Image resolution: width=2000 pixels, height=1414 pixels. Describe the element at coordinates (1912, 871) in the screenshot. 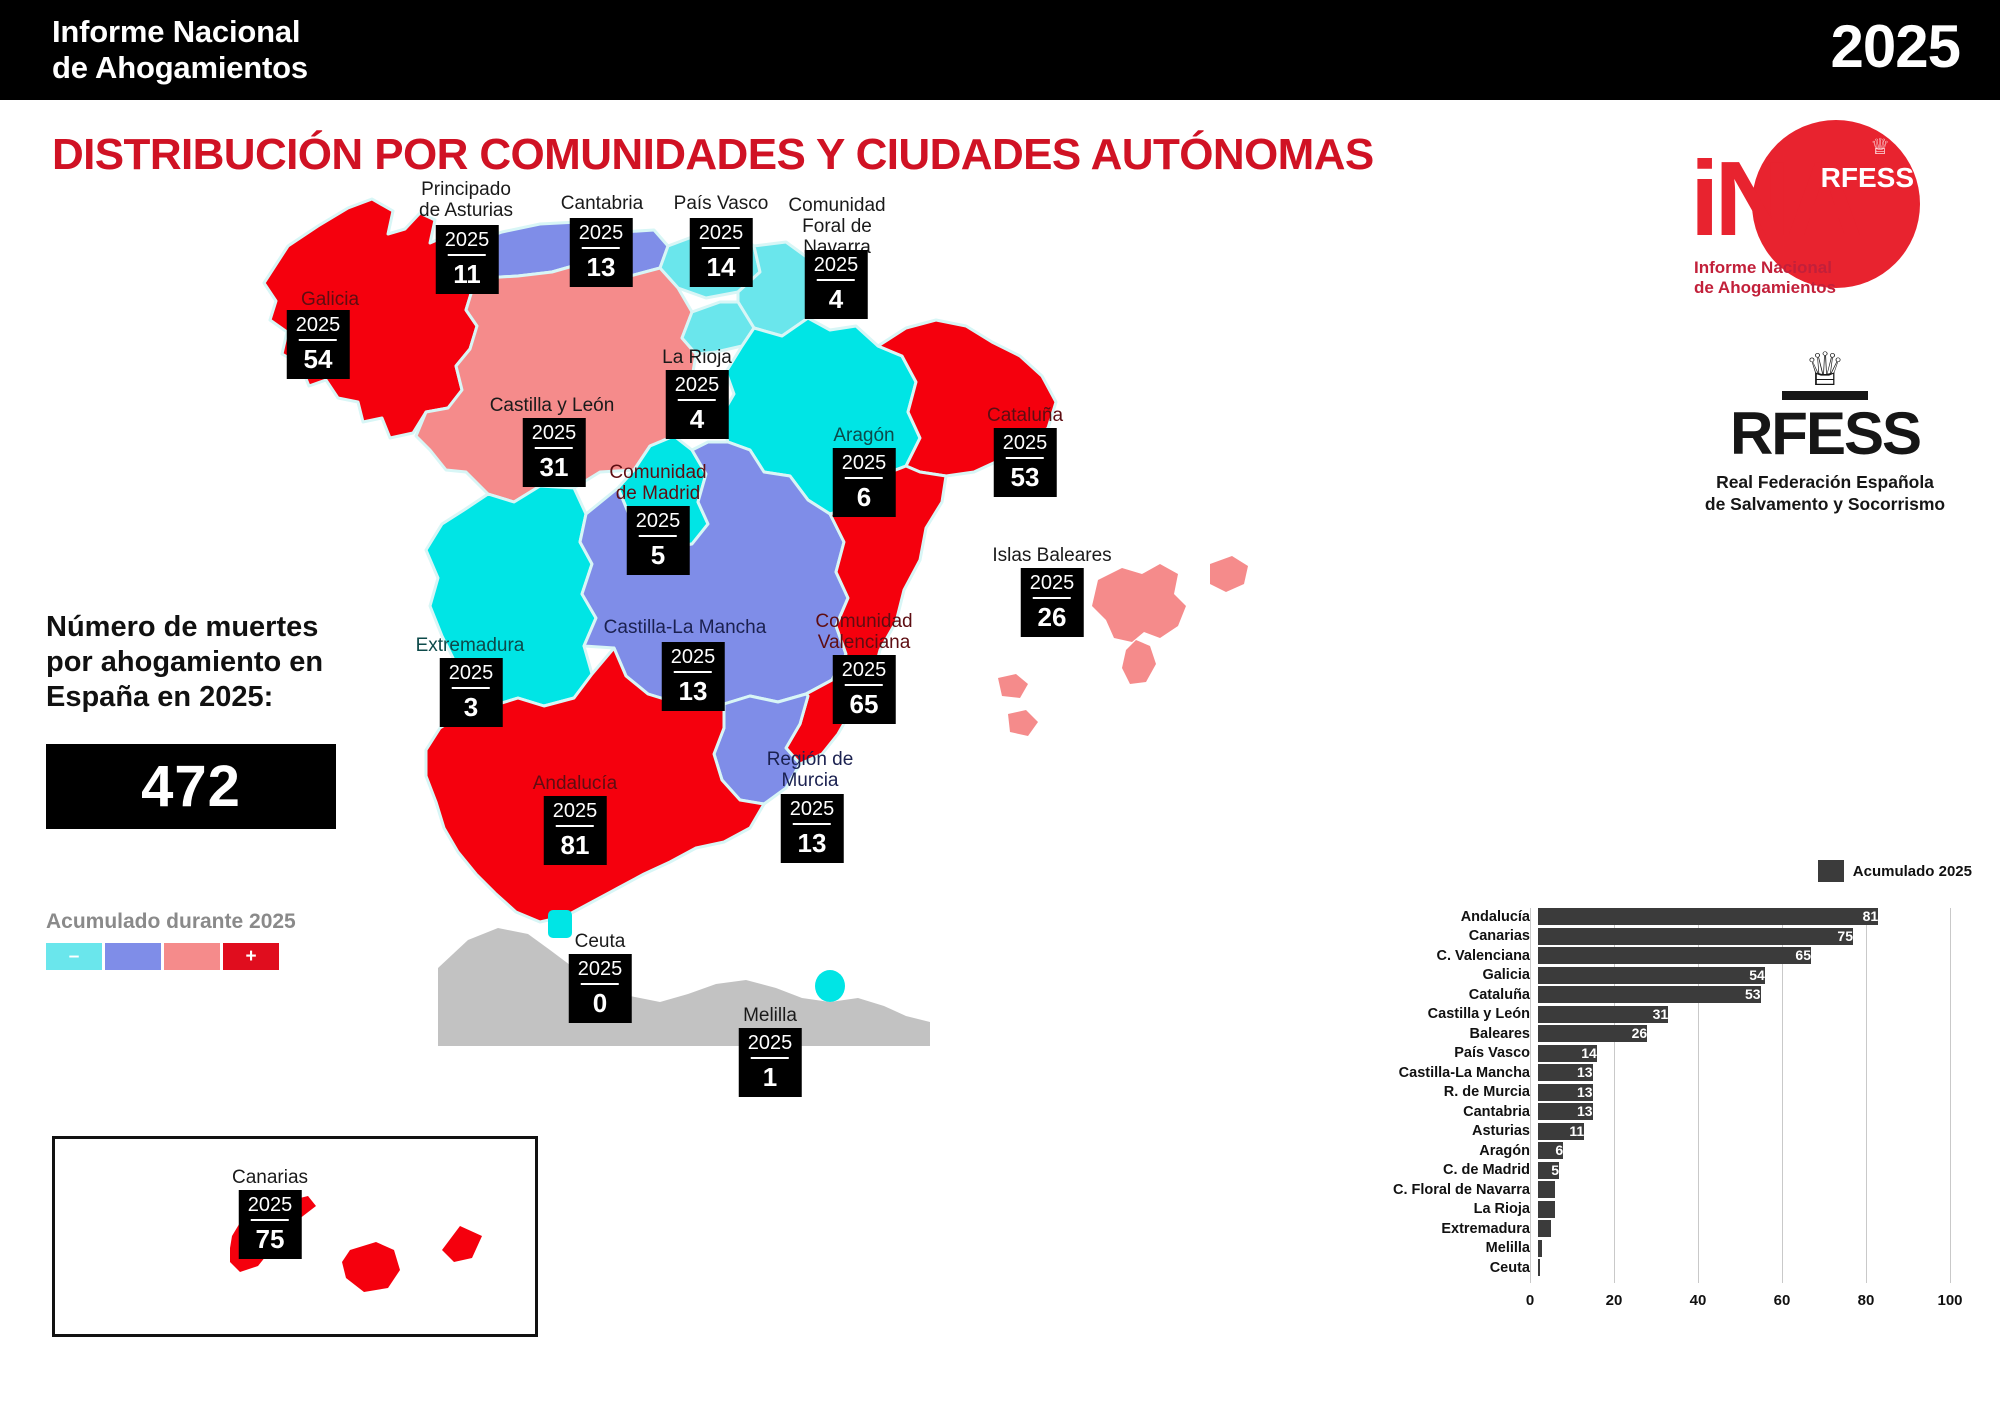

I see `chart-legend-label: Acumulado 2025` at that location.